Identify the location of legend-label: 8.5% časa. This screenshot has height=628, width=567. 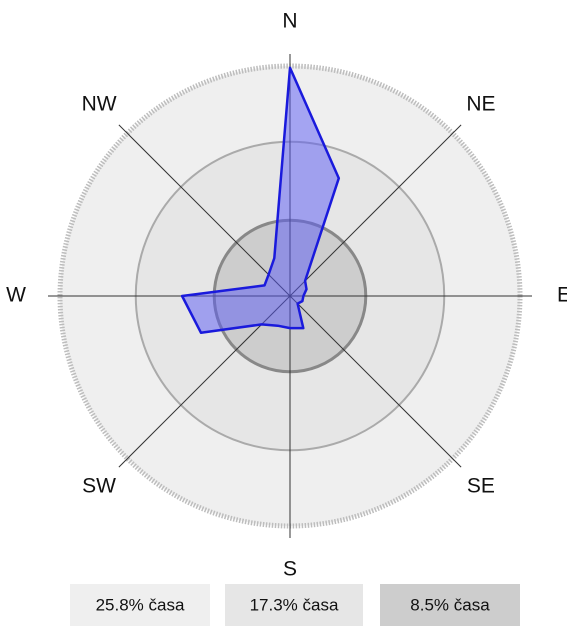
(450, 604).